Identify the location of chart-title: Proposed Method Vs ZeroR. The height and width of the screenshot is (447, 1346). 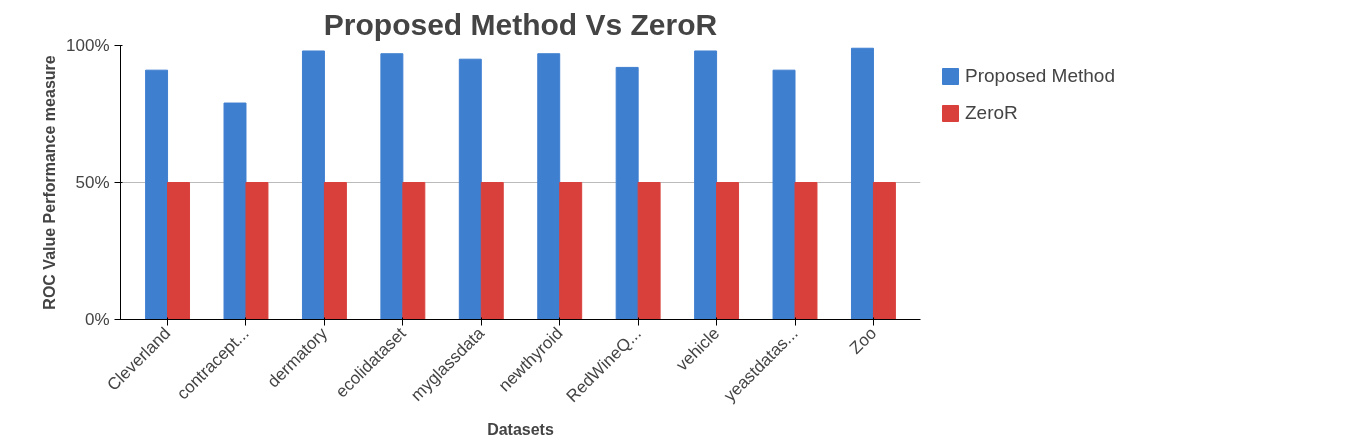
(520, 24).